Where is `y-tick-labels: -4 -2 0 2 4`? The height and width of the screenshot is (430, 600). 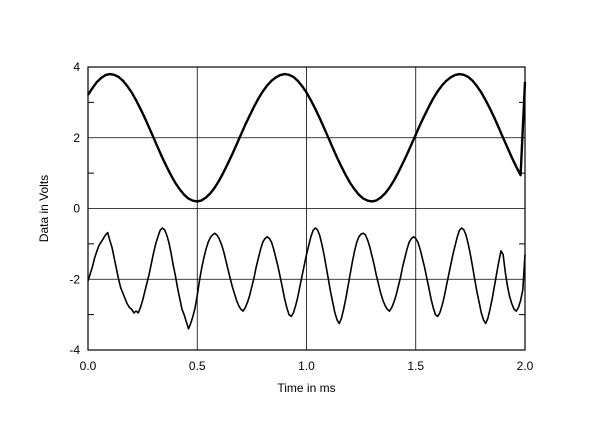 y-tick-labels: -4 -2 0 2 4 is located at coordinates (74, 208).